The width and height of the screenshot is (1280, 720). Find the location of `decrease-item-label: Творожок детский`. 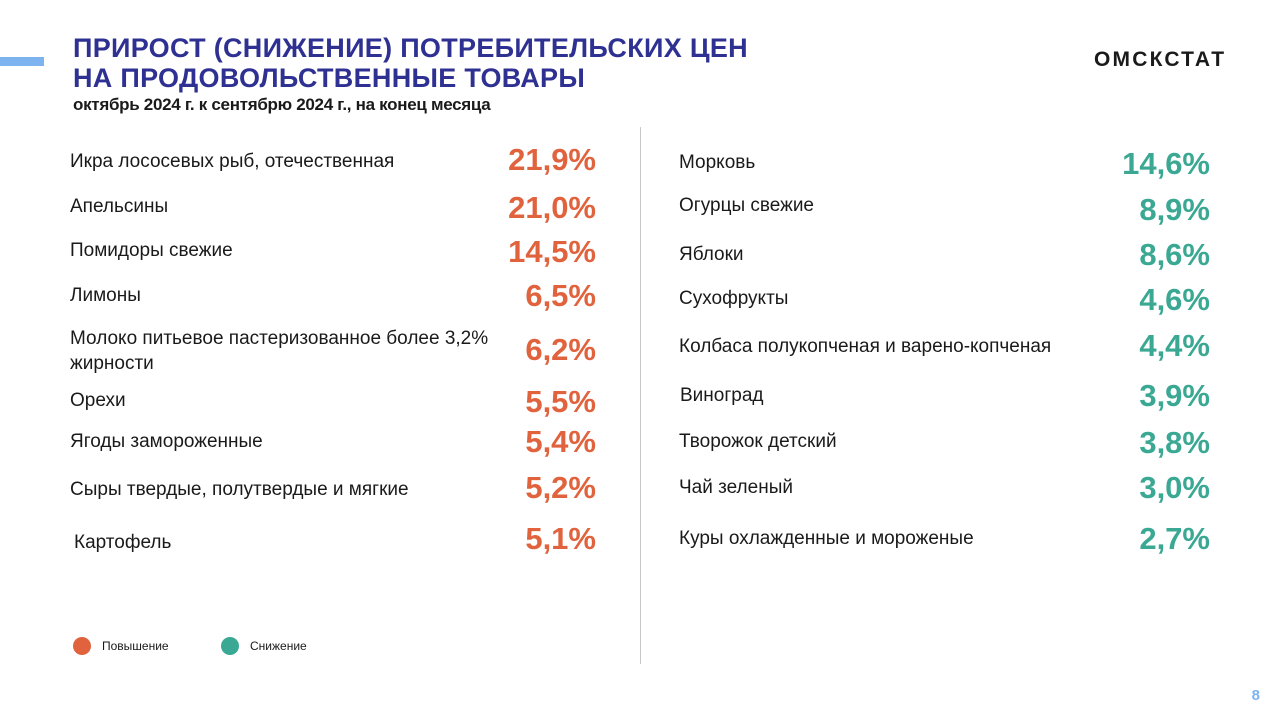

decrease-item-label: Творожок детский is located at coordinates (758, 441).